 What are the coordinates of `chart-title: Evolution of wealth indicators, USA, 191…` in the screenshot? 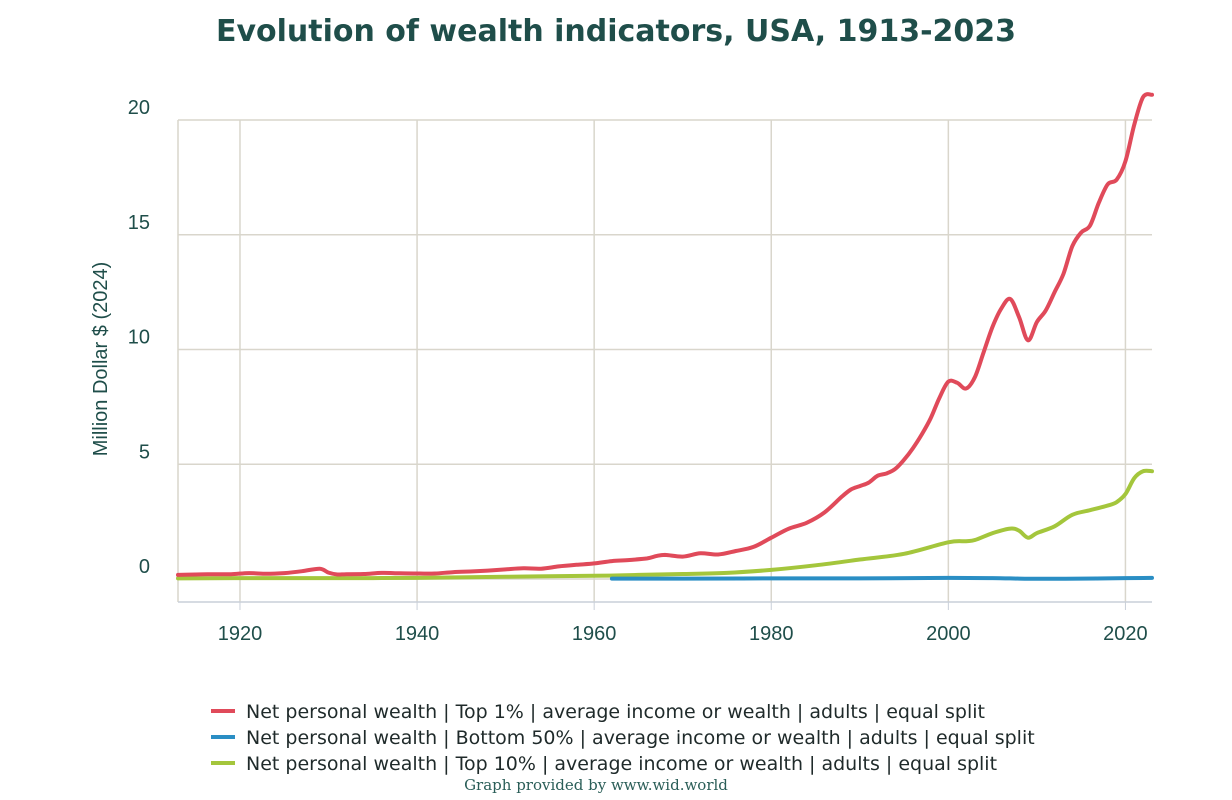 It's located at (616, 31).